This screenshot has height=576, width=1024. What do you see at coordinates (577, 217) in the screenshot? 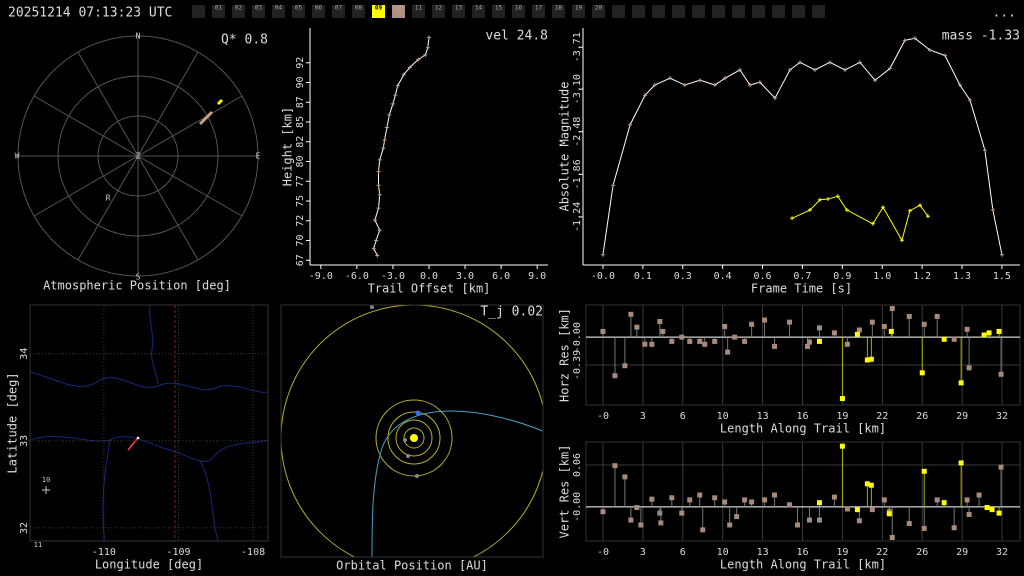
I see `y-tick-label: -1.24` at bounding box center [577, 217].